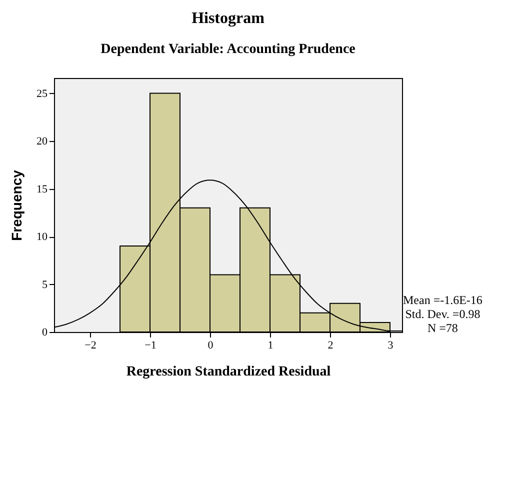 The image size is (512, 488). What do you see at coordinates (228, 49) in the screenshot?
I see `chart-subtitle: Dependent Variable: Accounting Prudence` at bounding box center [228, 49].